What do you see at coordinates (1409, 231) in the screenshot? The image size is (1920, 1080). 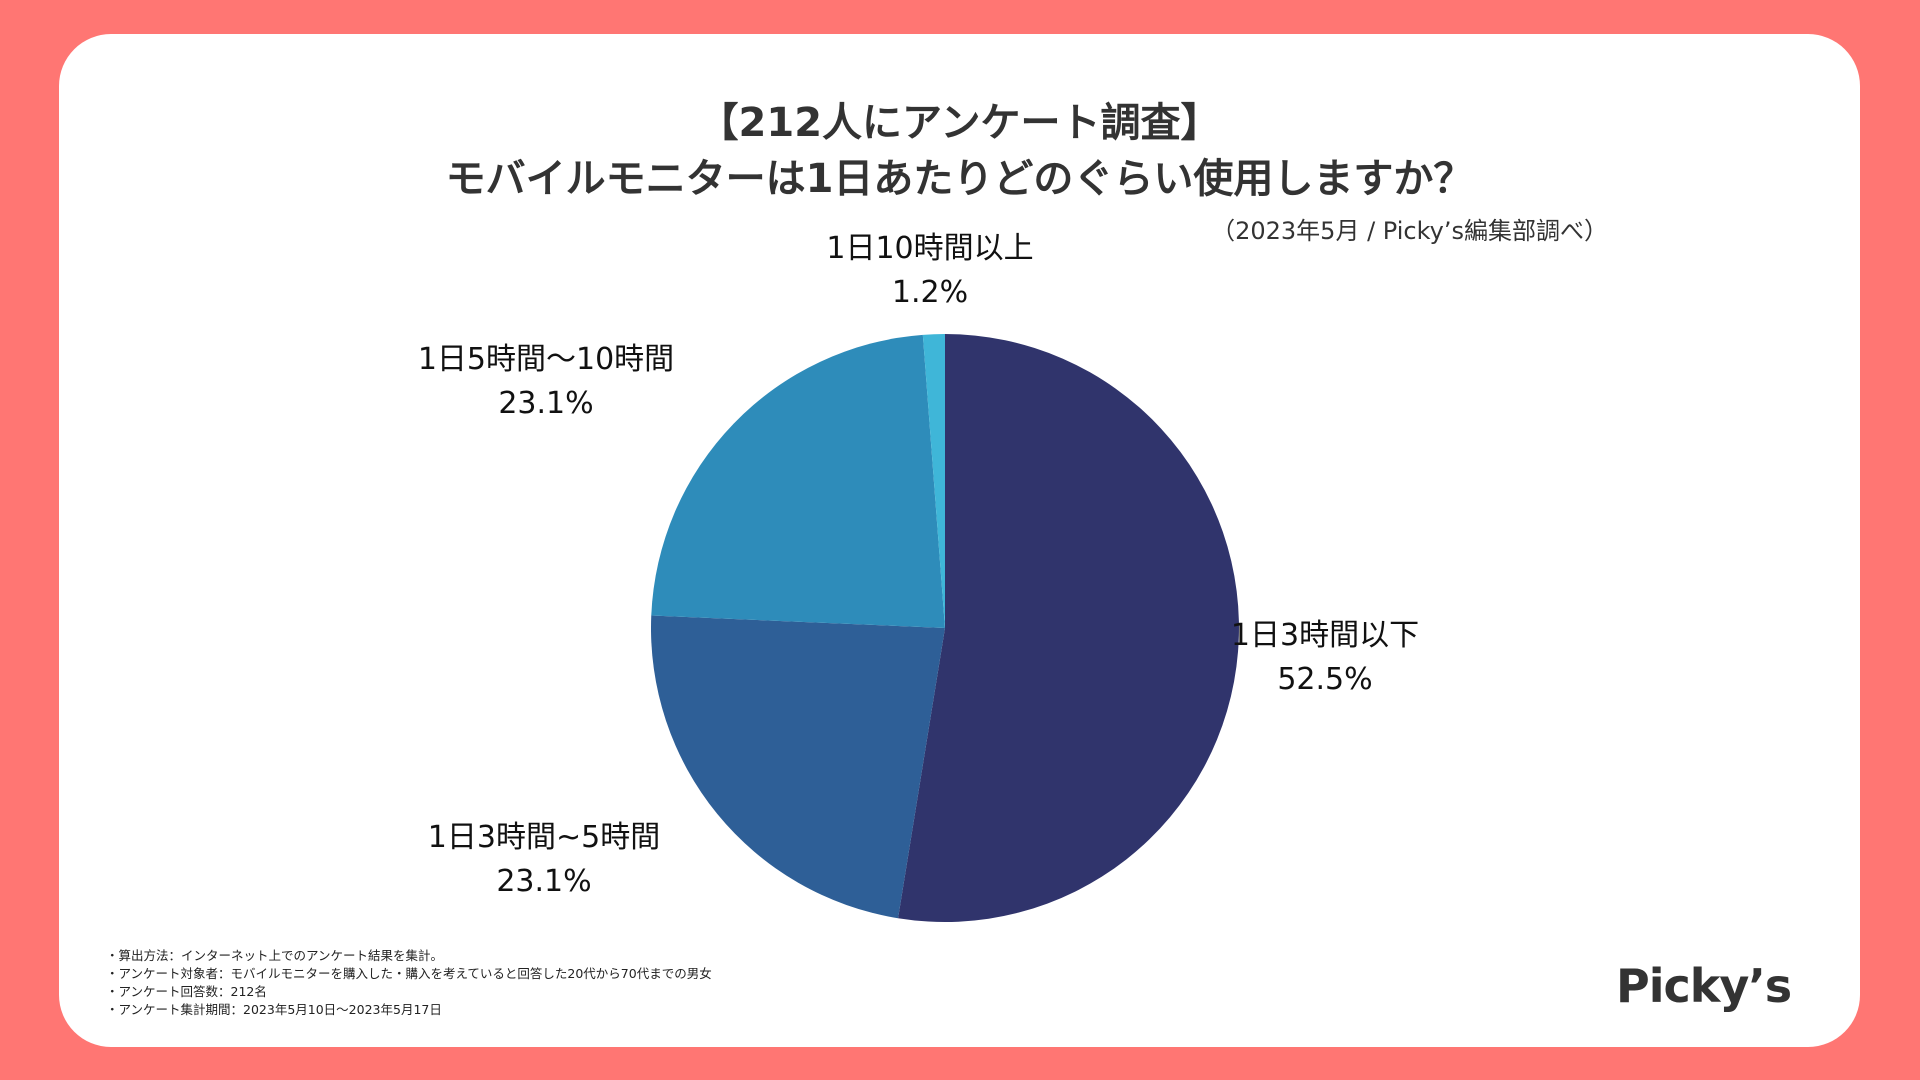 I see `chart-source: （2023年5月 / Picky’s編集部調べ）` at bounding box center [1409, 231].